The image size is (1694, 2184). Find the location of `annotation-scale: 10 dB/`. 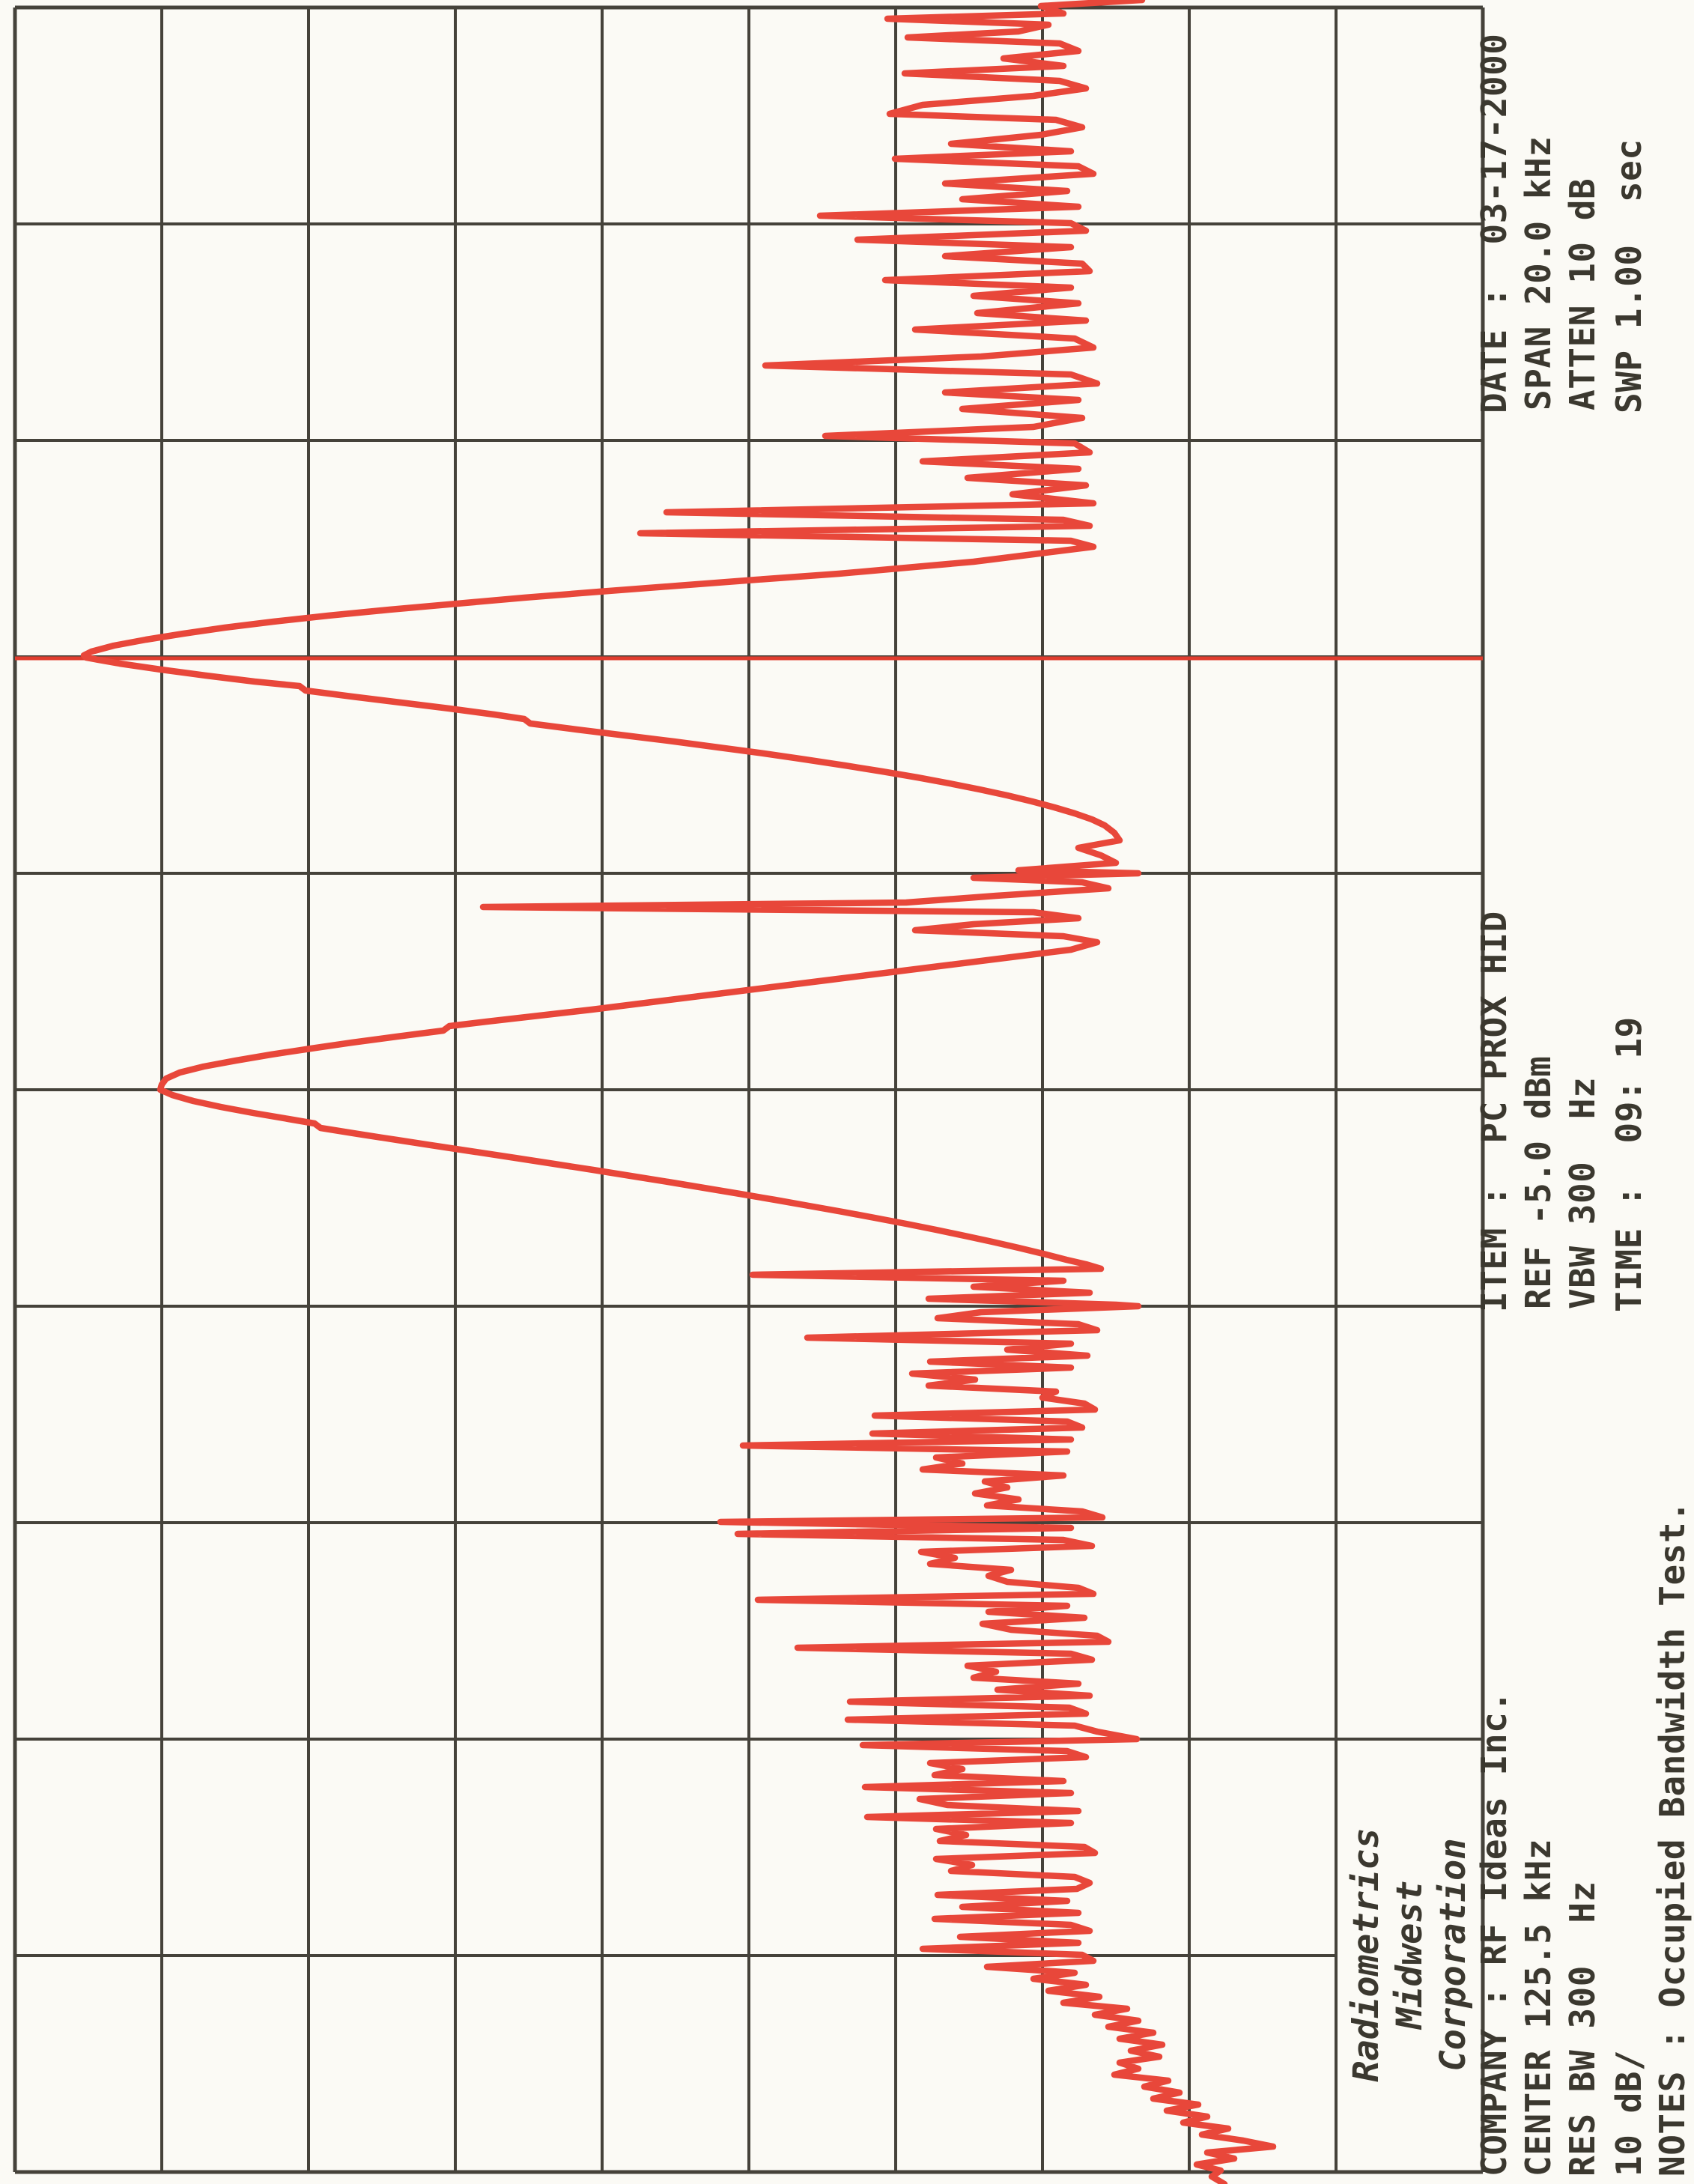

annotation-scale: 10 dB/ is located at coordinates (1629, 2113).